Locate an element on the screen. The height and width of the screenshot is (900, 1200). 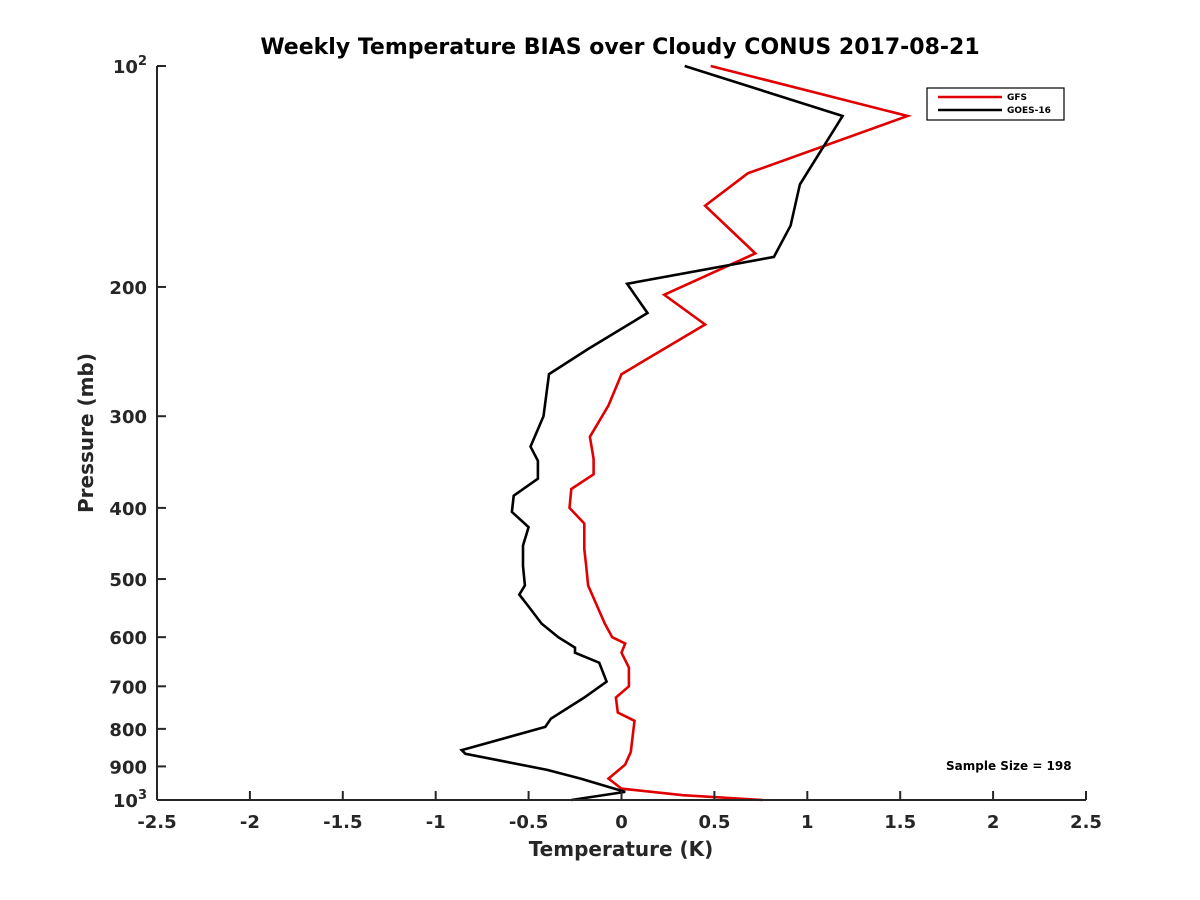
y-ticks: 10² 200 300 400 500 600 700 800 900 10³ is located at coordinates (137, 433).